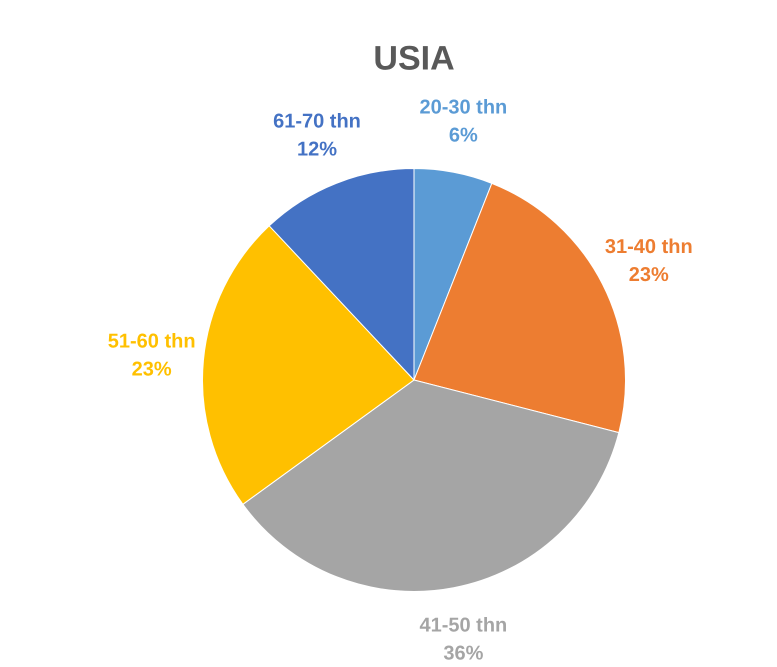  What do you see at coordinates (414, 58) in the screenshot?
I see `chart-title: USIA` at bounding box center [414, 58].